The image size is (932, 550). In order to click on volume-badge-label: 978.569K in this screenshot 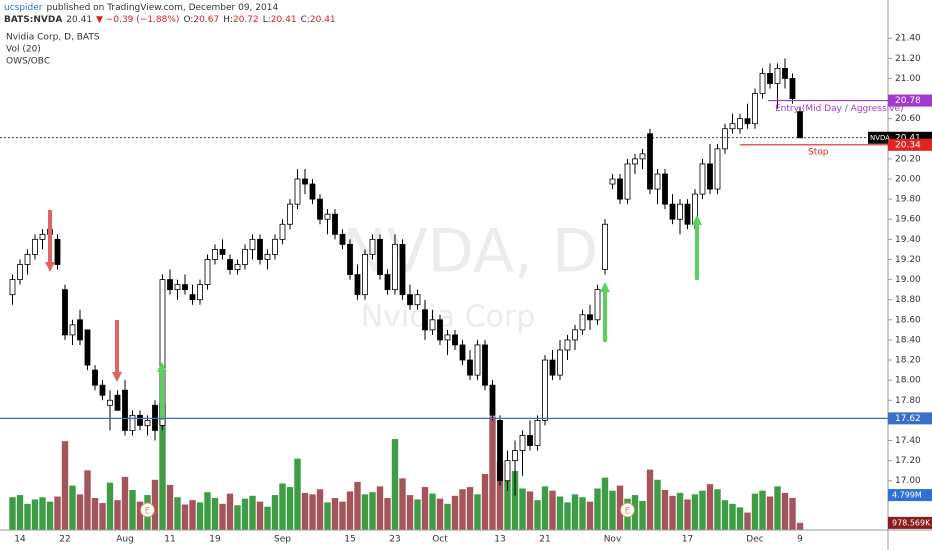, I will do `click(911, 522)`.